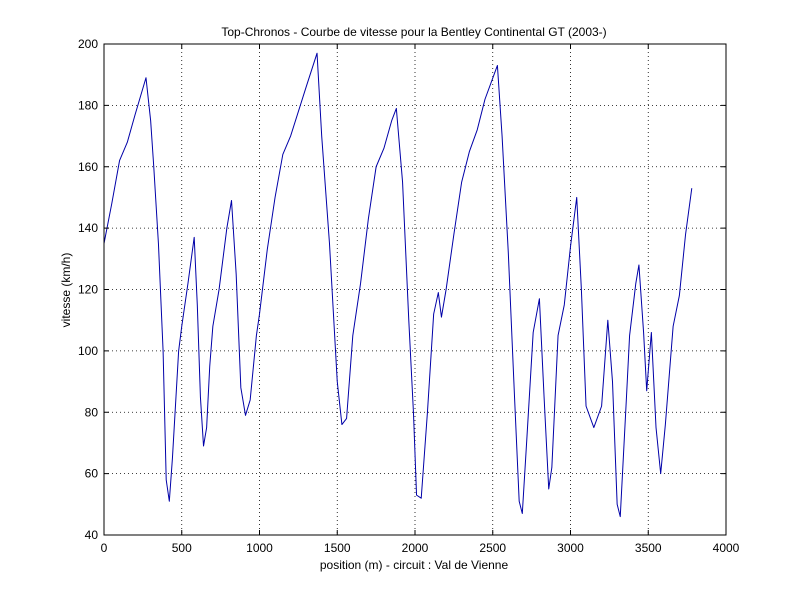 The height and width of the screenshot is (601, 800). I want to click on y-tick-label: 160, so click(88, 167).